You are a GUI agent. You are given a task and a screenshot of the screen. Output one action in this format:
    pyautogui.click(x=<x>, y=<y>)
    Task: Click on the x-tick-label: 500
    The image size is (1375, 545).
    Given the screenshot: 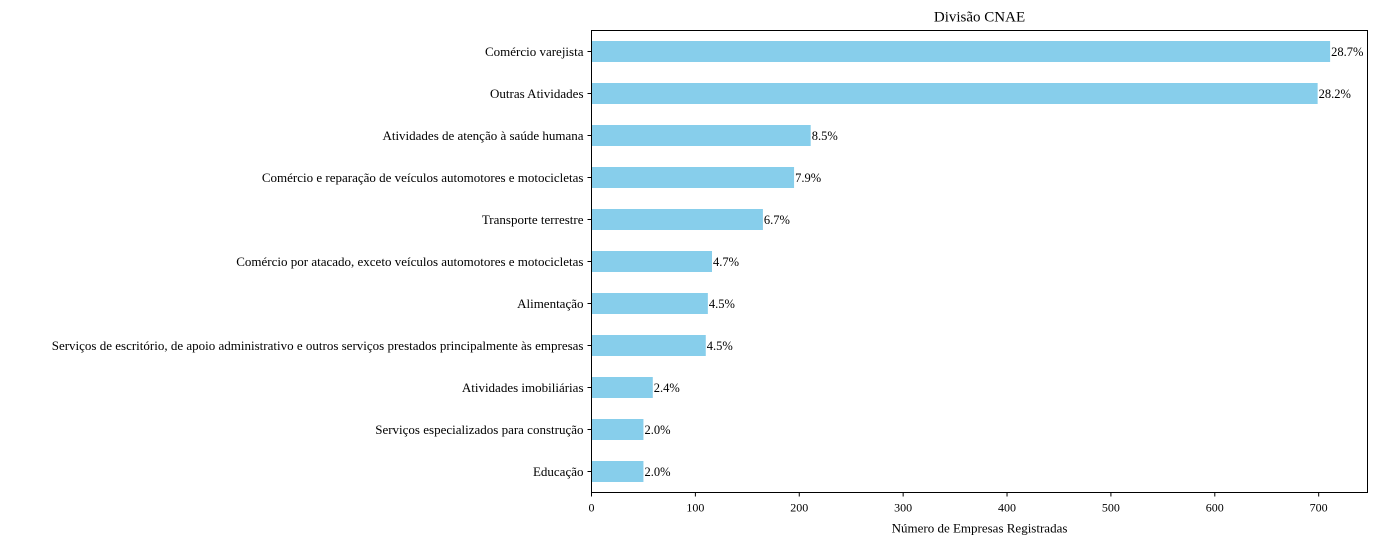 What is the action you would take?
    pyautogui.click(x=1111, y=508)
    